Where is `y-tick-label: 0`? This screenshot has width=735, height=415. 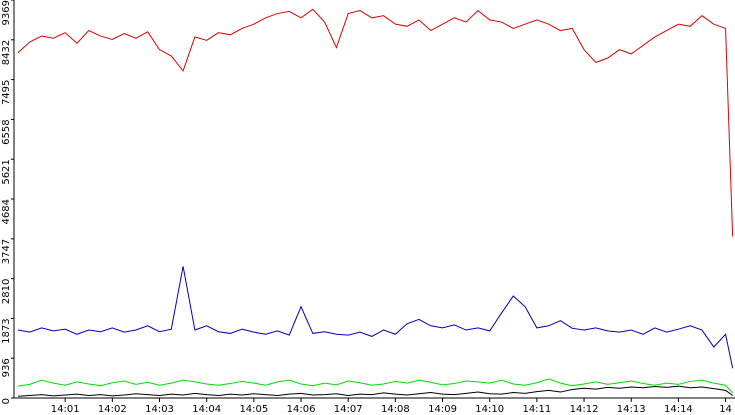 y-tick-label: 0 is located at coordinates (6, 401).